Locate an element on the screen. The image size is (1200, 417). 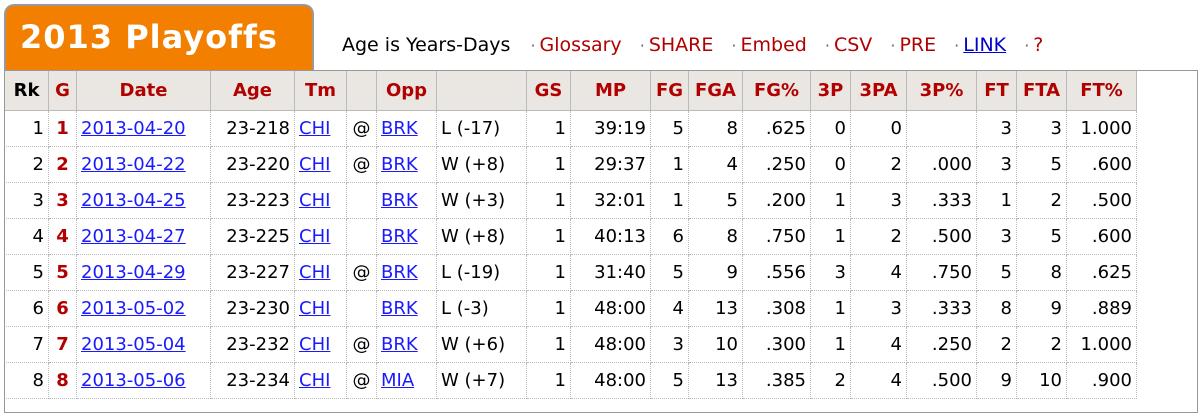
cell-mp: 29:37 is located at coordinates (610, 164).